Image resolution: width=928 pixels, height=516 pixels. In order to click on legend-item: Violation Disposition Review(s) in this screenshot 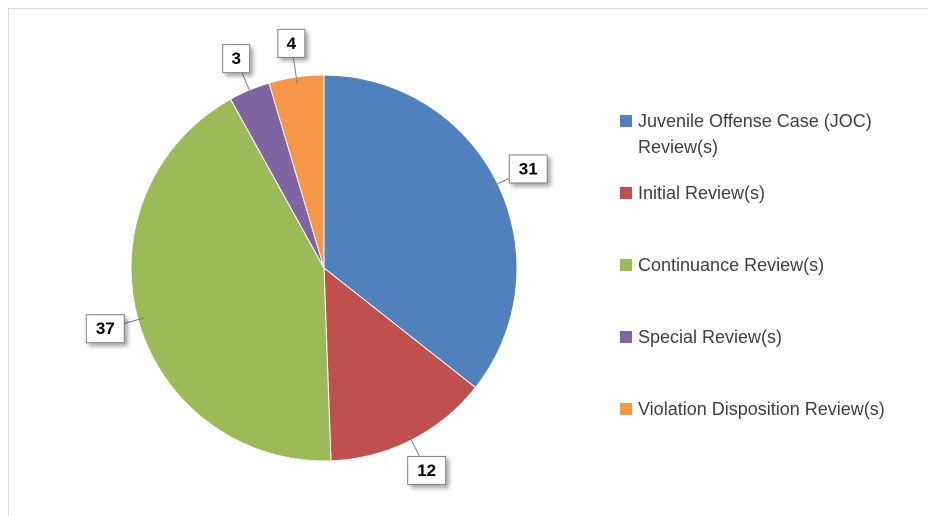, I will do `click(765, 432)`.